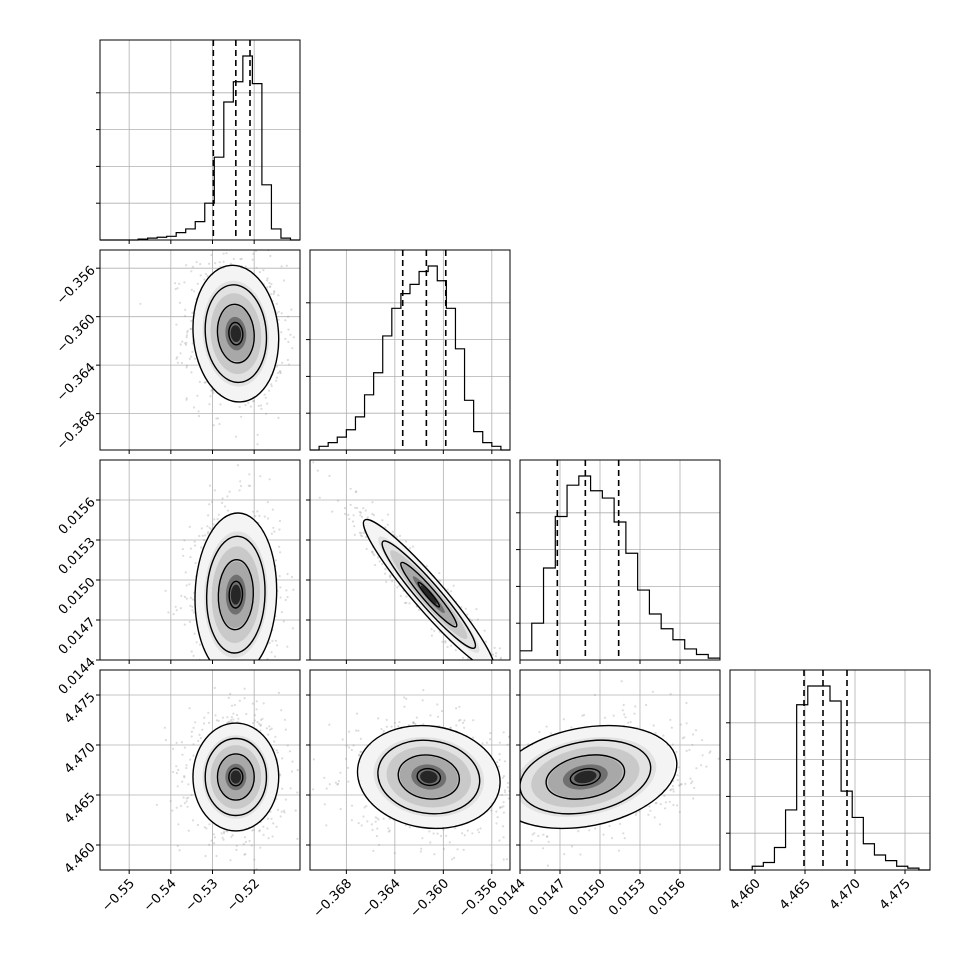 Image resolution: width=970 pixels, height=970 pixels. I want to click on density-fill, so click(236, 777).